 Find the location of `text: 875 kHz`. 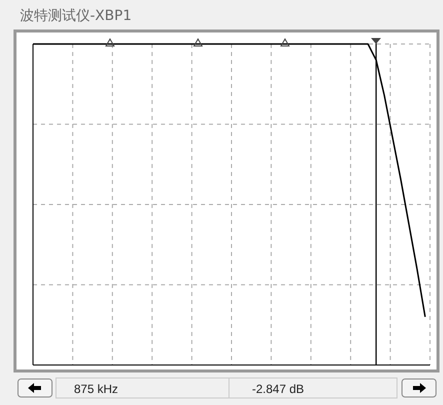

text: 875 kHz is located at coordinates (96, 389).